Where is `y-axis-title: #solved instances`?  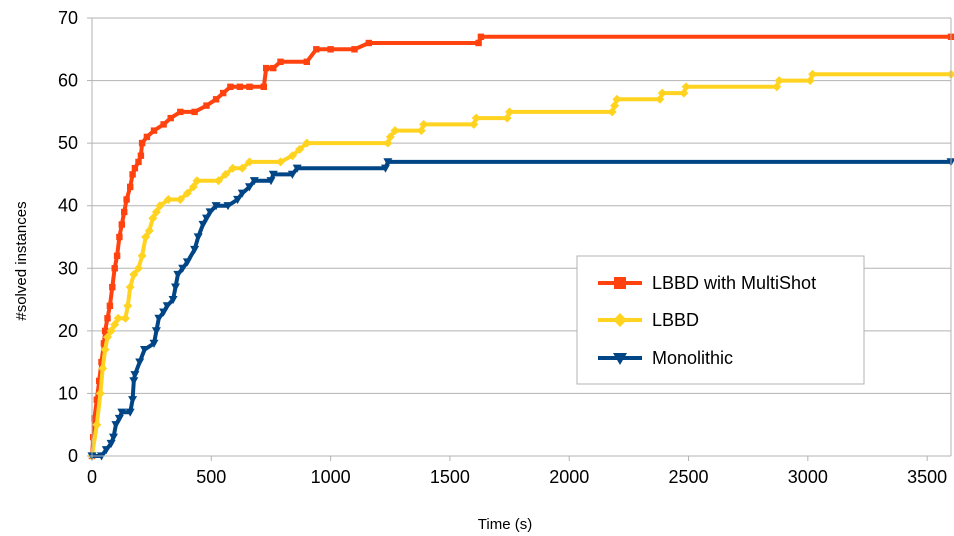 y-axis-title: #solved instances is located at coordinates (21, 260).